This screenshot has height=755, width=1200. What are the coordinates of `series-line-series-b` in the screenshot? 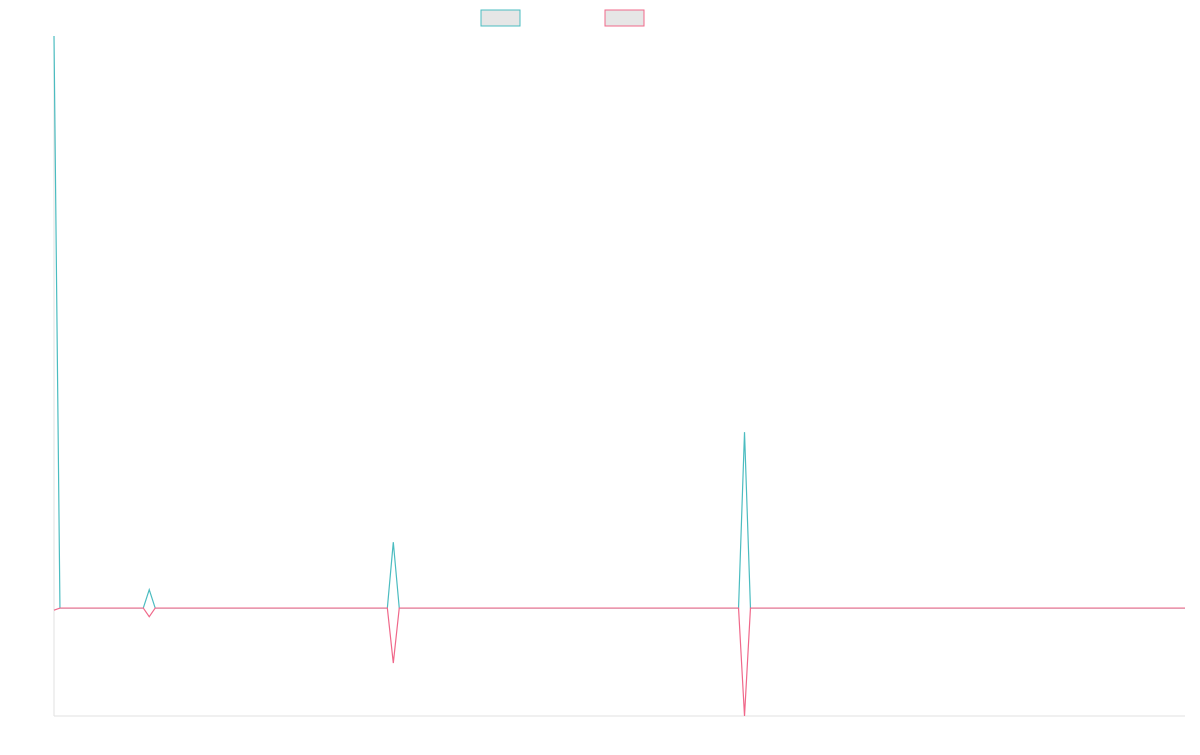 It's located at (619, 662).